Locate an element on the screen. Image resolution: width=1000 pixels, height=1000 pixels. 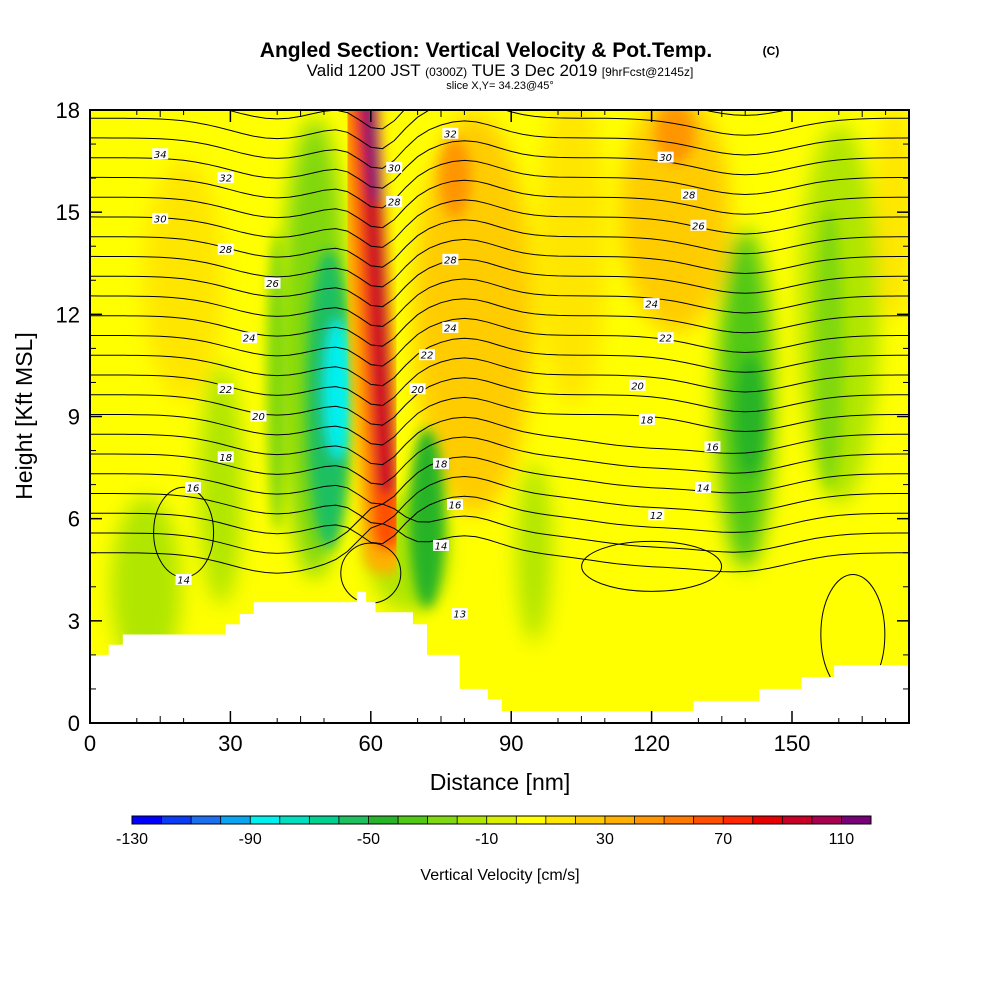
colorbar-frame is located at coordinates (501, 820).